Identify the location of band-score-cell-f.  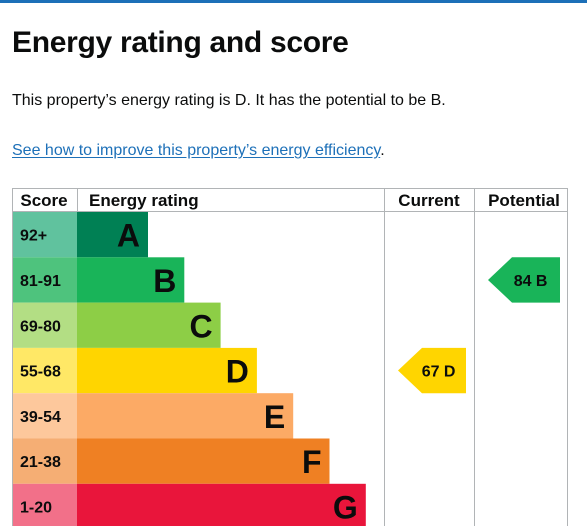
(45, 461).